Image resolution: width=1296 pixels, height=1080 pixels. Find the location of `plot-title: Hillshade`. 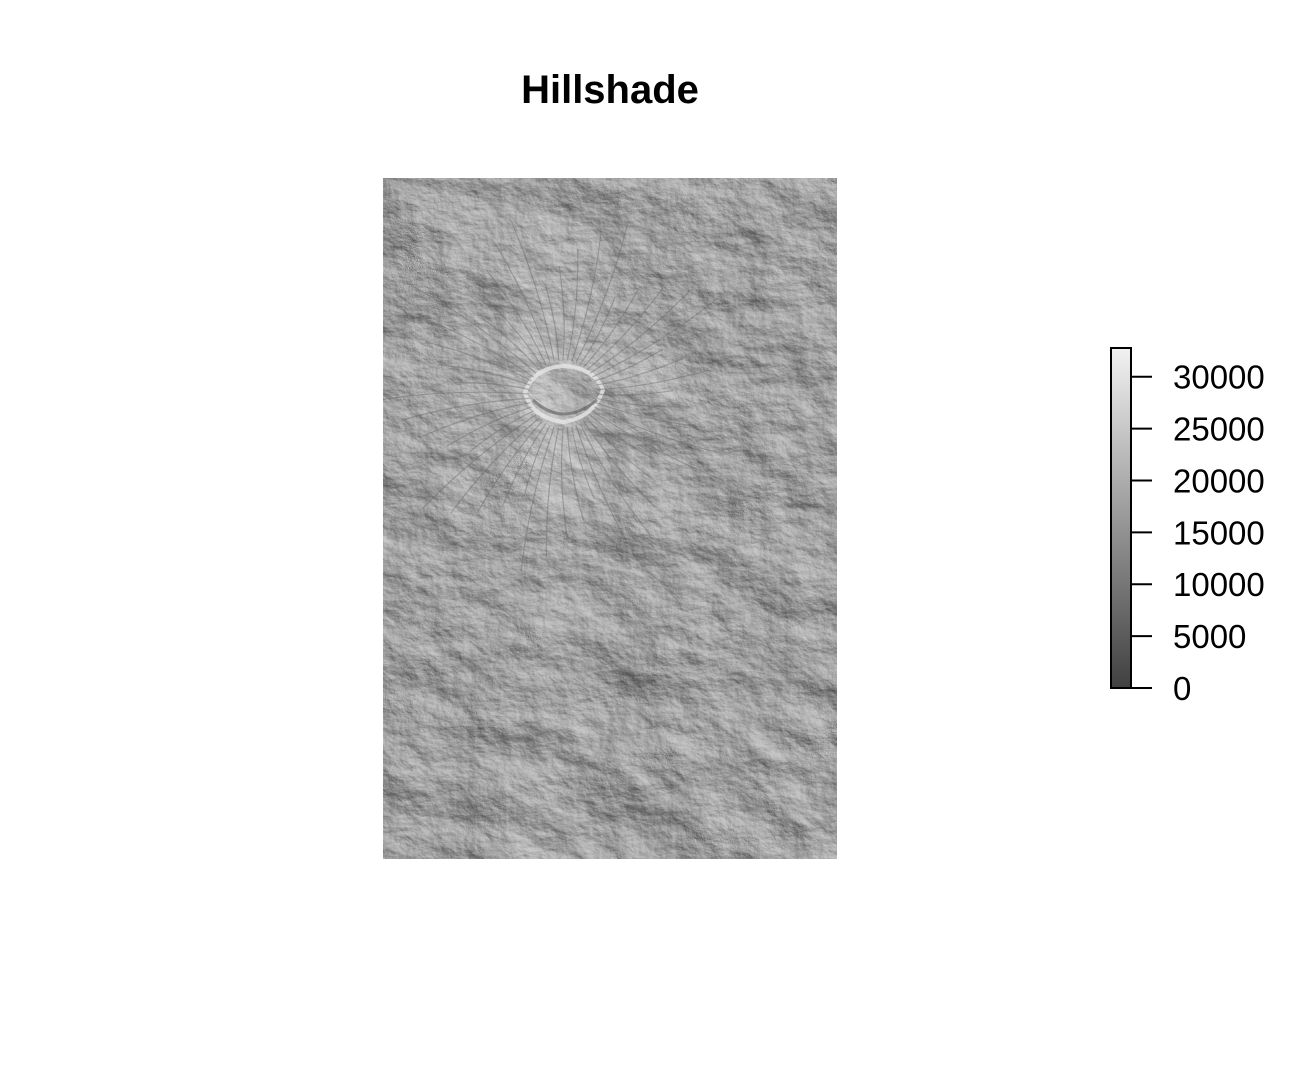

plot-title: Hillshade is located at coordinates (610, 90).